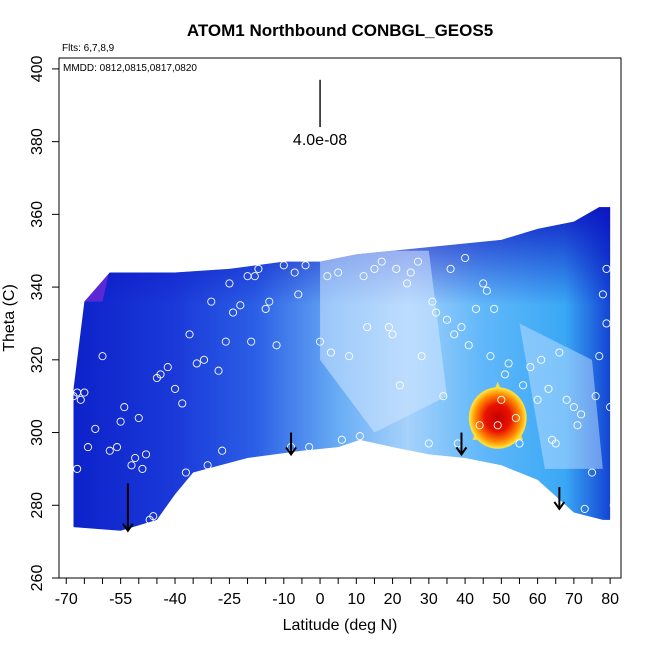 Image resolution: width=650 pixels, height=650 pixels. Describe the element at coordinates (174, 599) in the screenshot. I see `x-tick-label: -40` at that location.